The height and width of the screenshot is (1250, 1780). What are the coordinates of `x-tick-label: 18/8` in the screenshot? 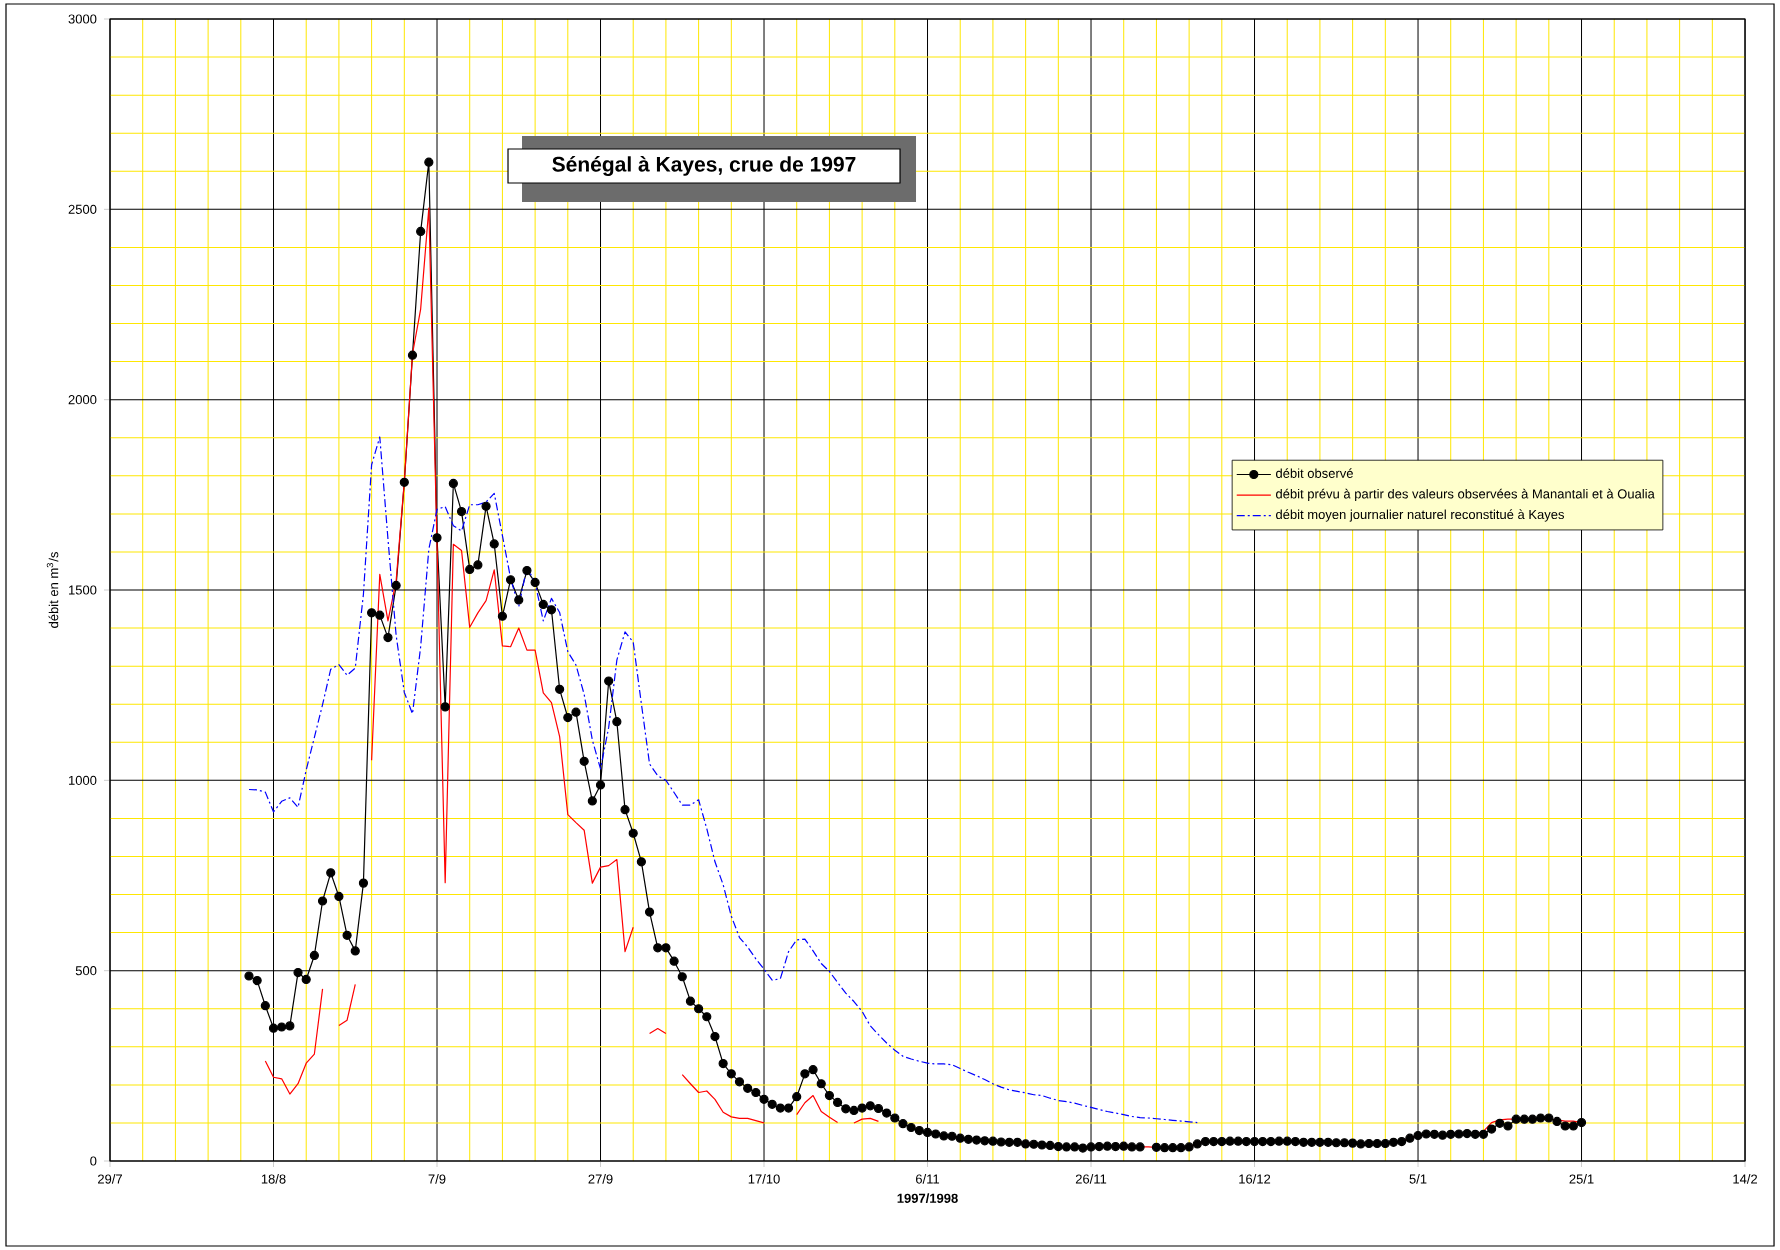 It's located at (273, 1179).